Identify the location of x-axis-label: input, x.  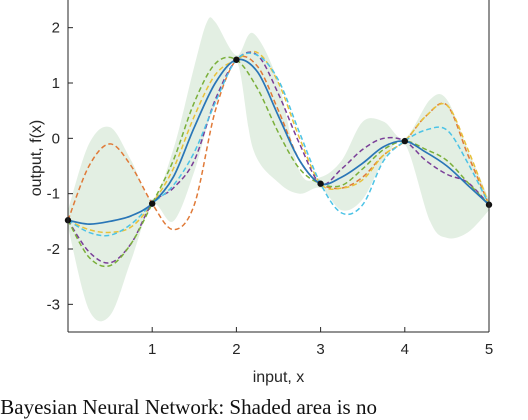
(279, 377).